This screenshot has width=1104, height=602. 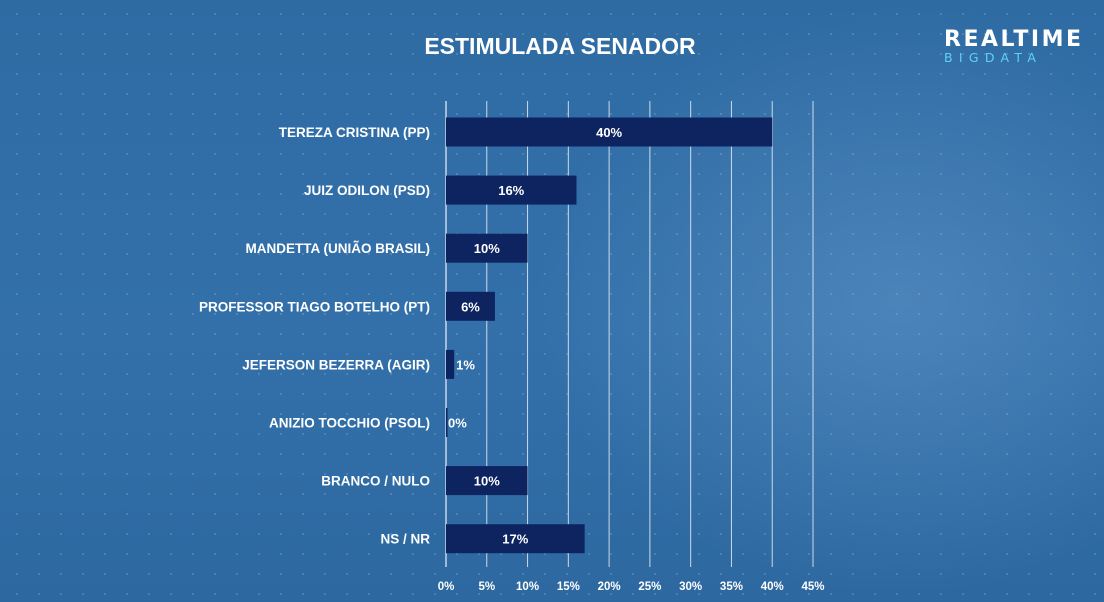 I want to click on chart-title: ESTIMULADA SENADOR, so click(x=560, y=46).